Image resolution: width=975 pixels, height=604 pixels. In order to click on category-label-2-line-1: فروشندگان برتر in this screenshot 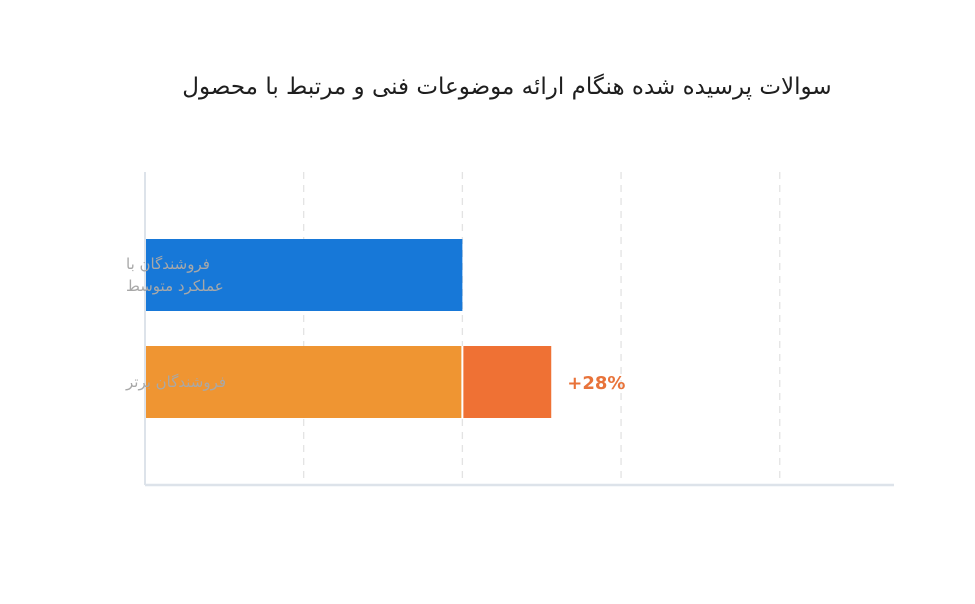, I will do `click(175, 382)`.